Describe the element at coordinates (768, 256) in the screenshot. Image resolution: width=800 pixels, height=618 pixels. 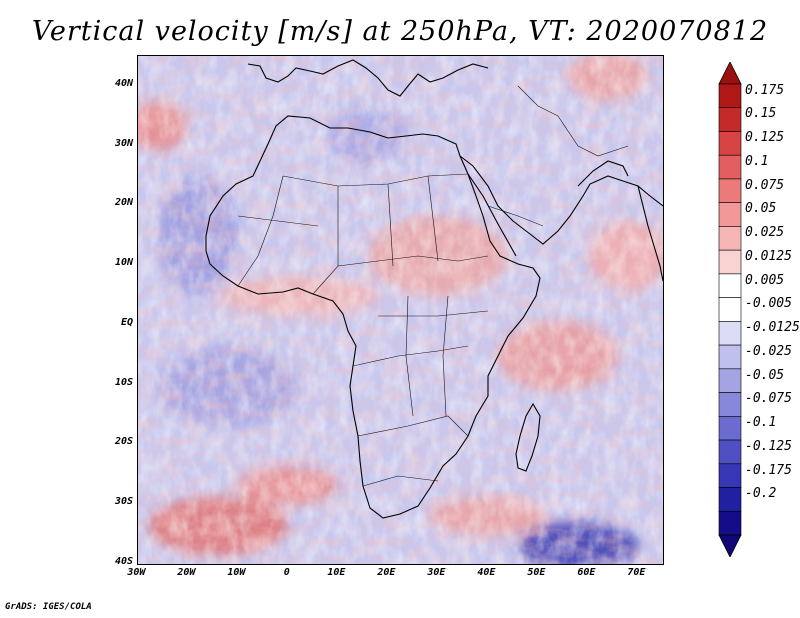
I see `colorbar-tick-label: 0.0125` at that location.